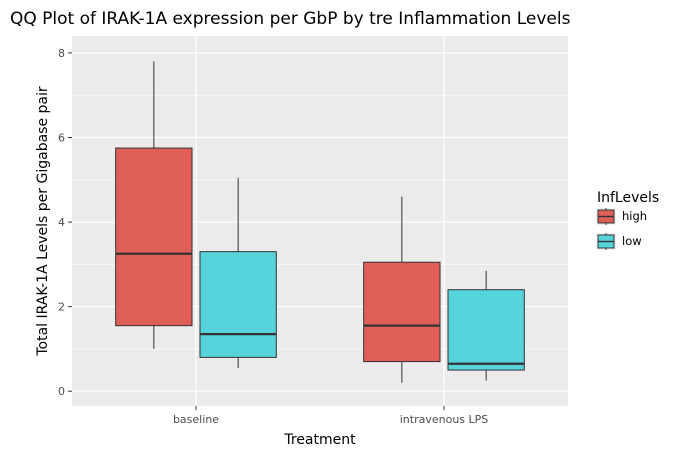 The height and width of the screenshot is (456, 690). What do you see at coordinates (61, 307) in the screenshot?
I see `y-tick-label: 2` at bounding box center [61, 307].